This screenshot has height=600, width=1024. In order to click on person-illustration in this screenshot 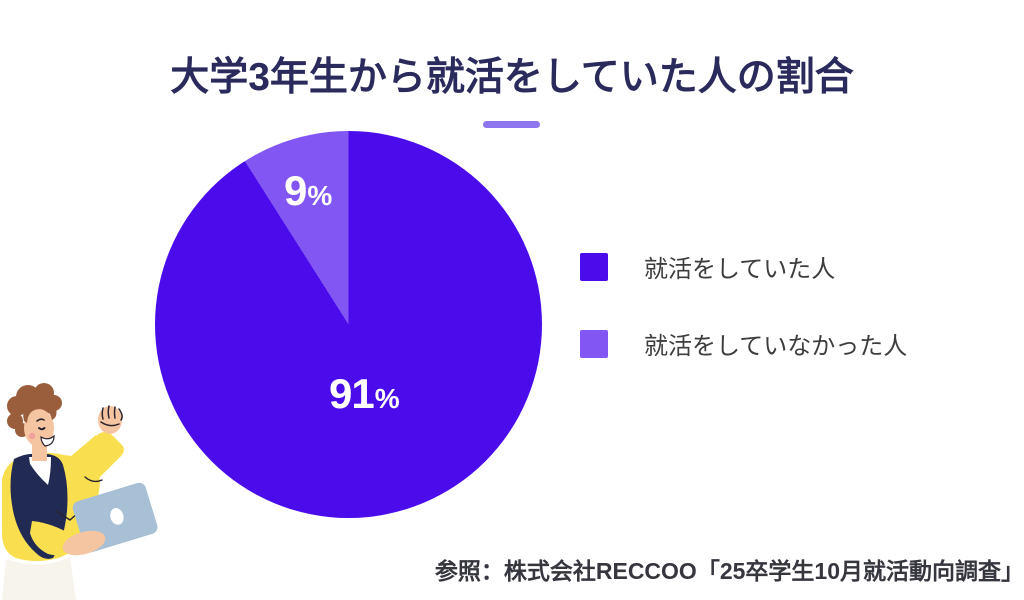, I will do `click(80, 491)`.